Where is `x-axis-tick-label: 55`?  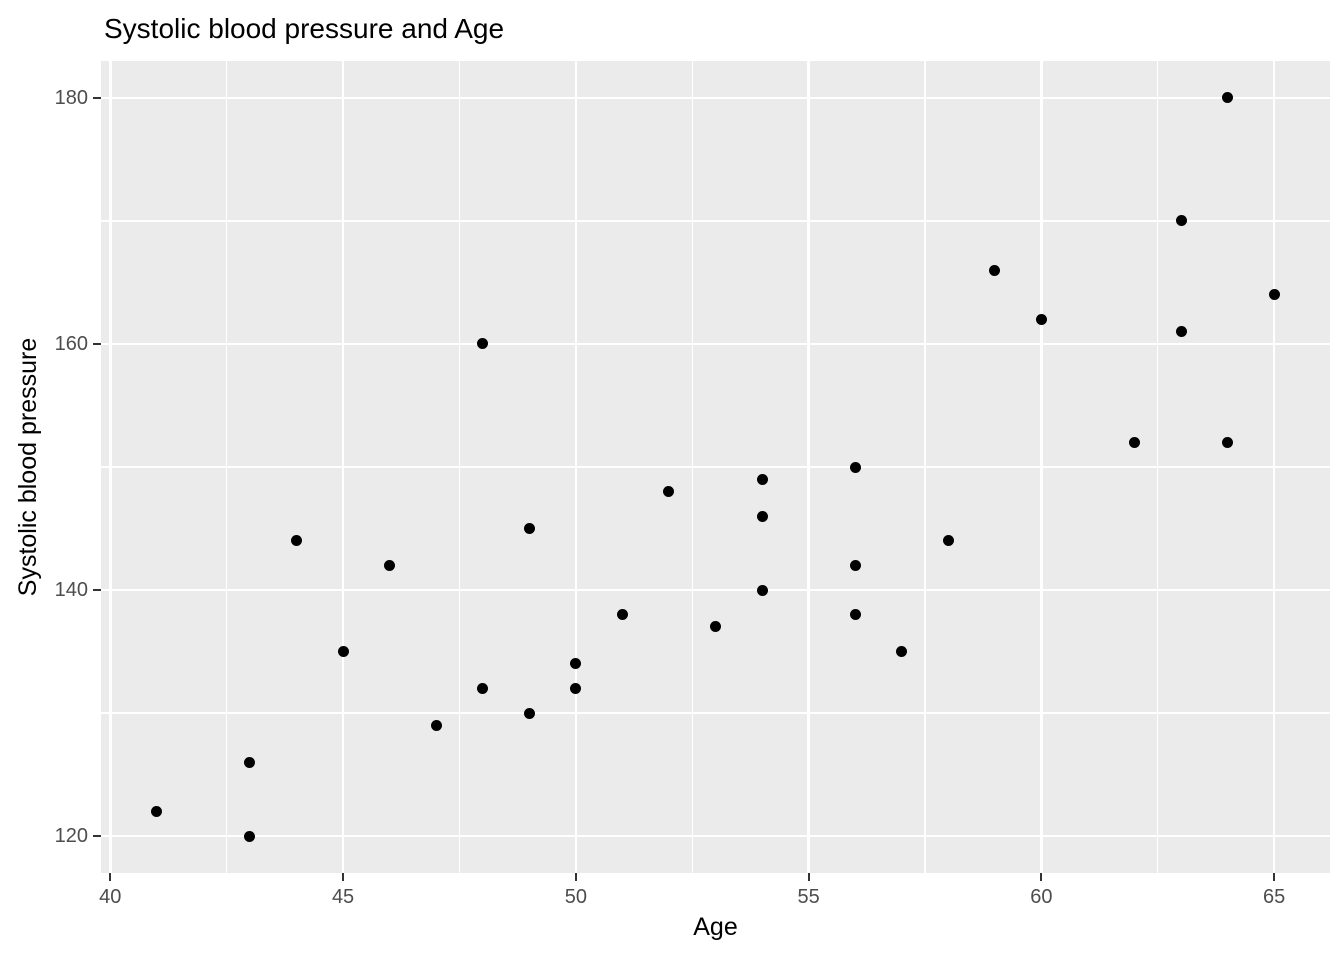 x-axis-tick-label: 55 is located at coordinates (808, 897).